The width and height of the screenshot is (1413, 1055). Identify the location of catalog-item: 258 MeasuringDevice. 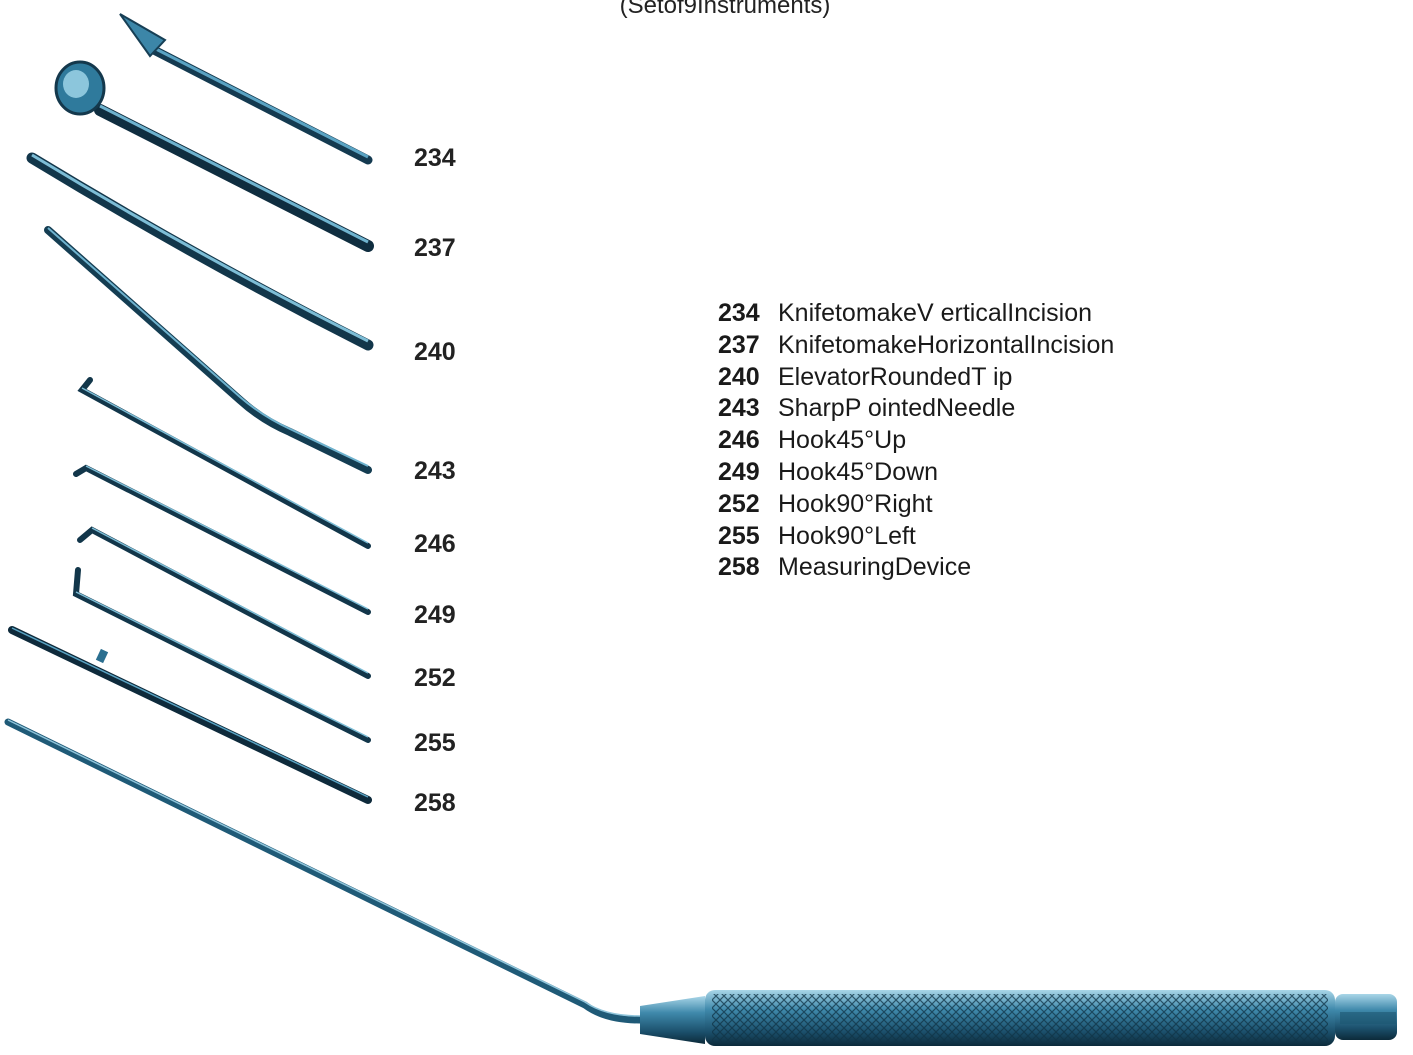
(916, 568).